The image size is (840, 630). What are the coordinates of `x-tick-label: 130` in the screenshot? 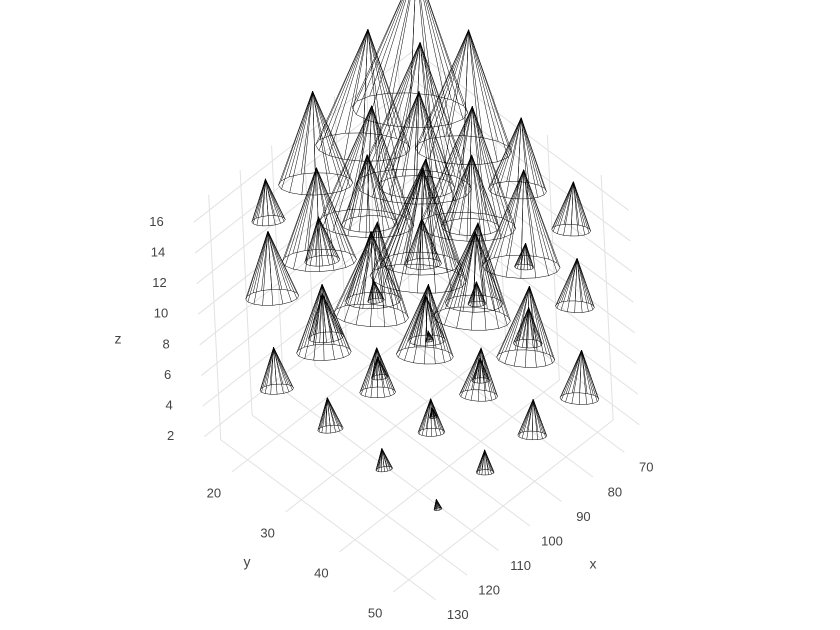 It's located at (458, 614).